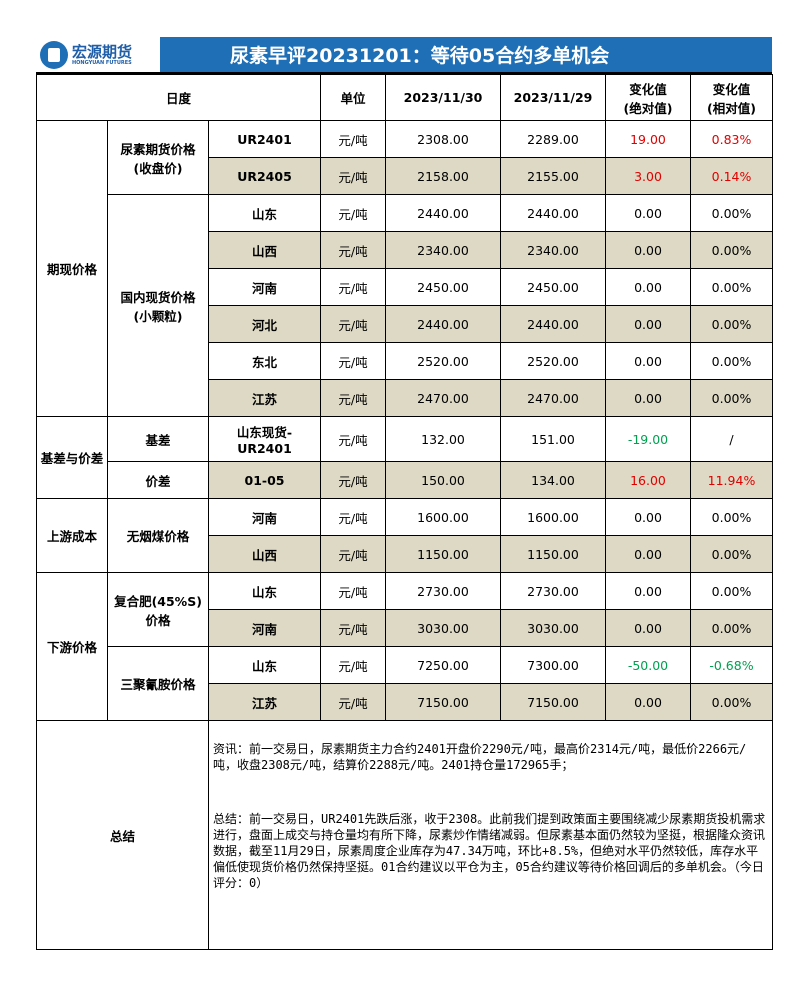  I want to click on group-label: 价差, so click(158, 481).